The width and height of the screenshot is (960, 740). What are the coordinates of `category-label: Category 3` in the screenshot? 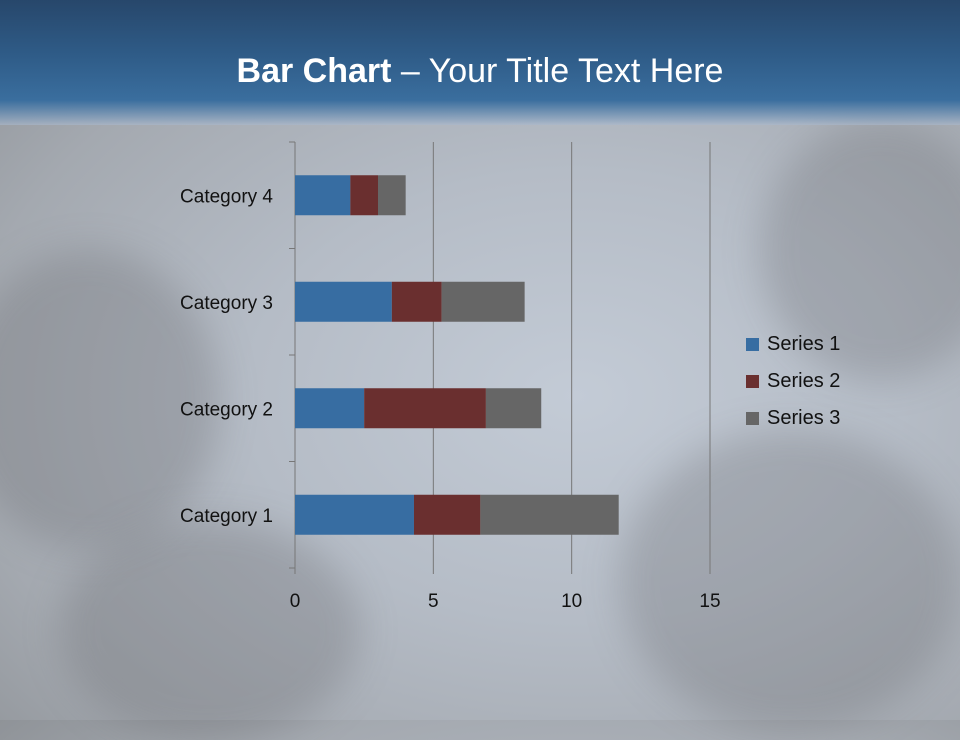 It's located at (226, 303).